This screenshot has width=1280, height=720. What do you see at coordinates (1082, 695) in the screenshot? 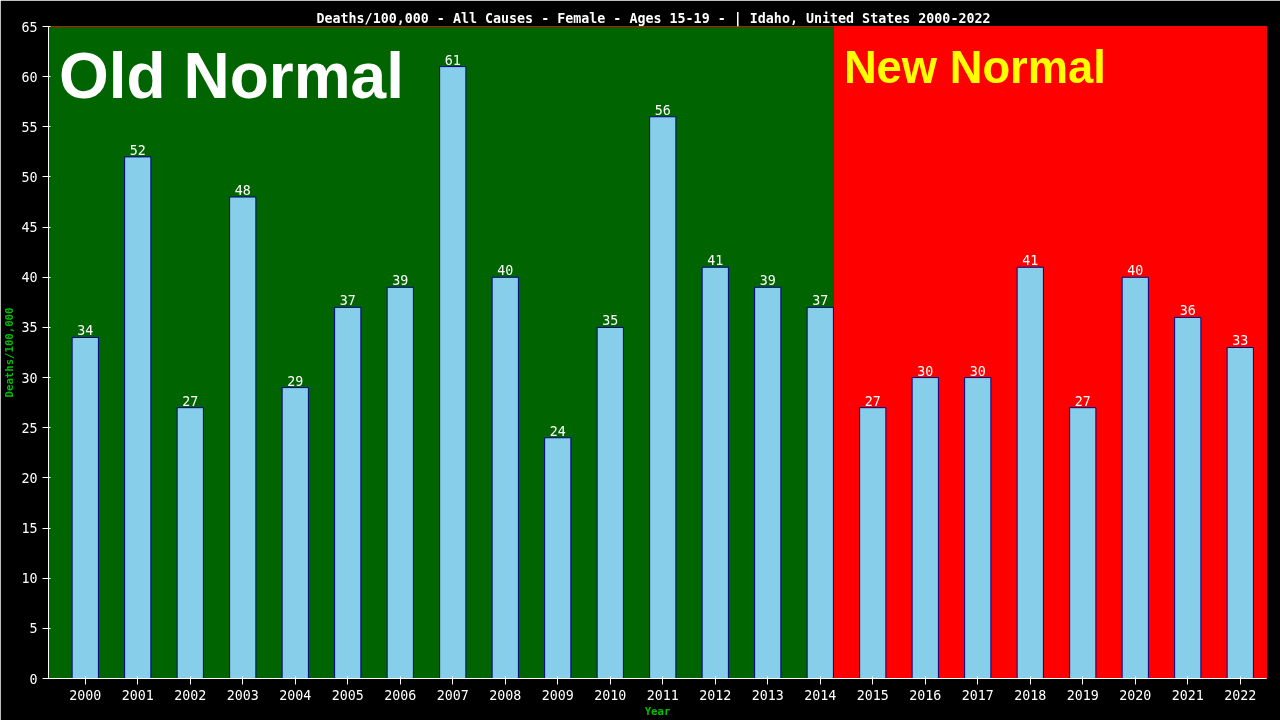
I see `x-tick-label: 2019` at bounding box center [1082, 695].